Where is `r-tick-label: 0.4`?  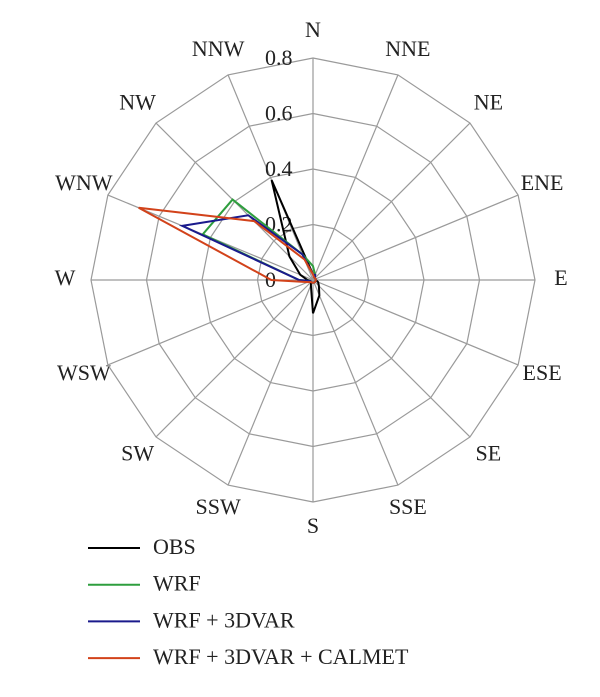 r-tick-label: 0.4 is located at coordinates (279, 168).